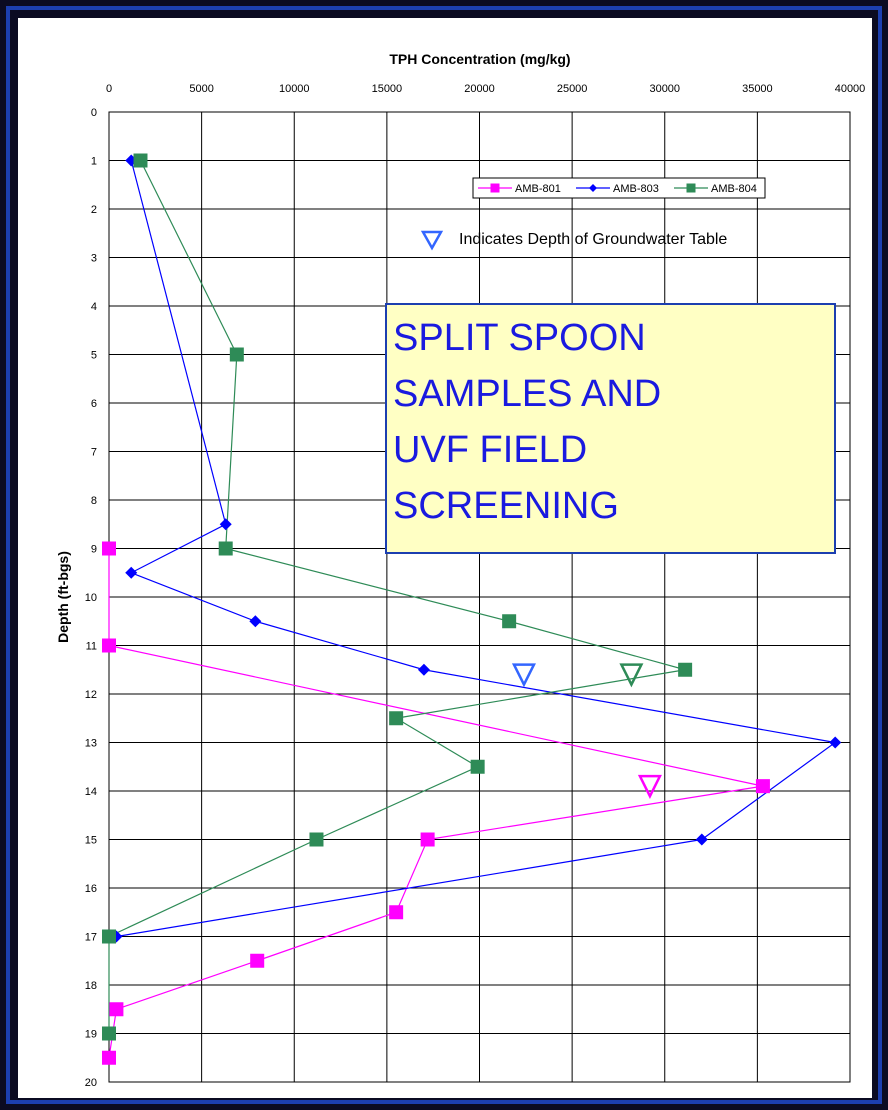 The height and width of the screenshot is (1110, 888). What do you see at coordinates (538, 189) in the screenshot?
I see `legend-label: AMB-801` at bounding box center [538, 189].